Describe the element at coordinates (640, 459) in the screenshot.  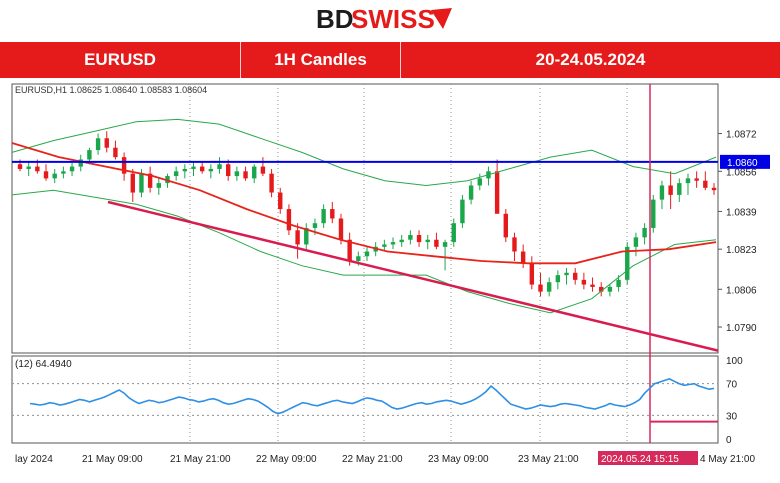
I see `marker-time-label: 2024.05.24 15:15` at that location.